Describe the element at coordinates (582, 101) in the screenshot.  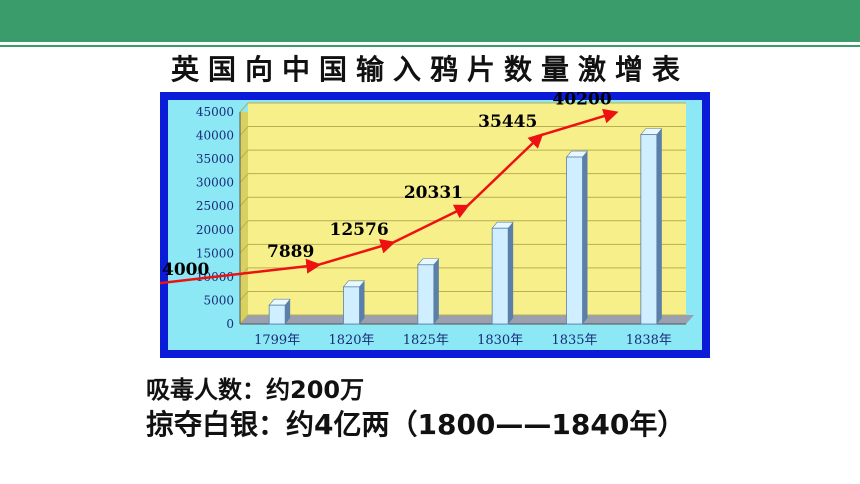
I see `data-label: 40200` at that location.